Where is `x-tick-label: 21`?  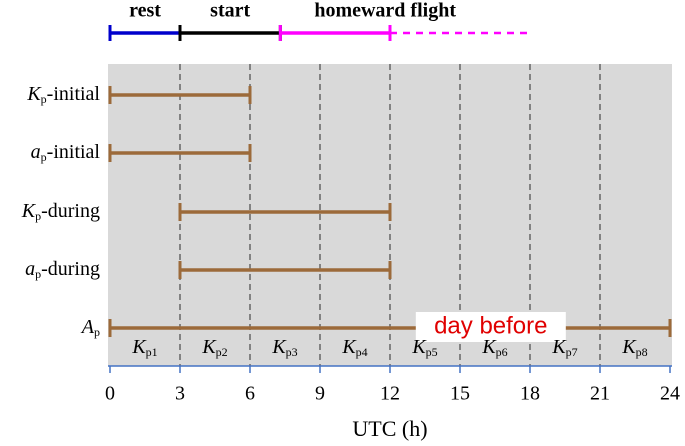 x-tick-label: 21 is located at coordinates (600, 394).